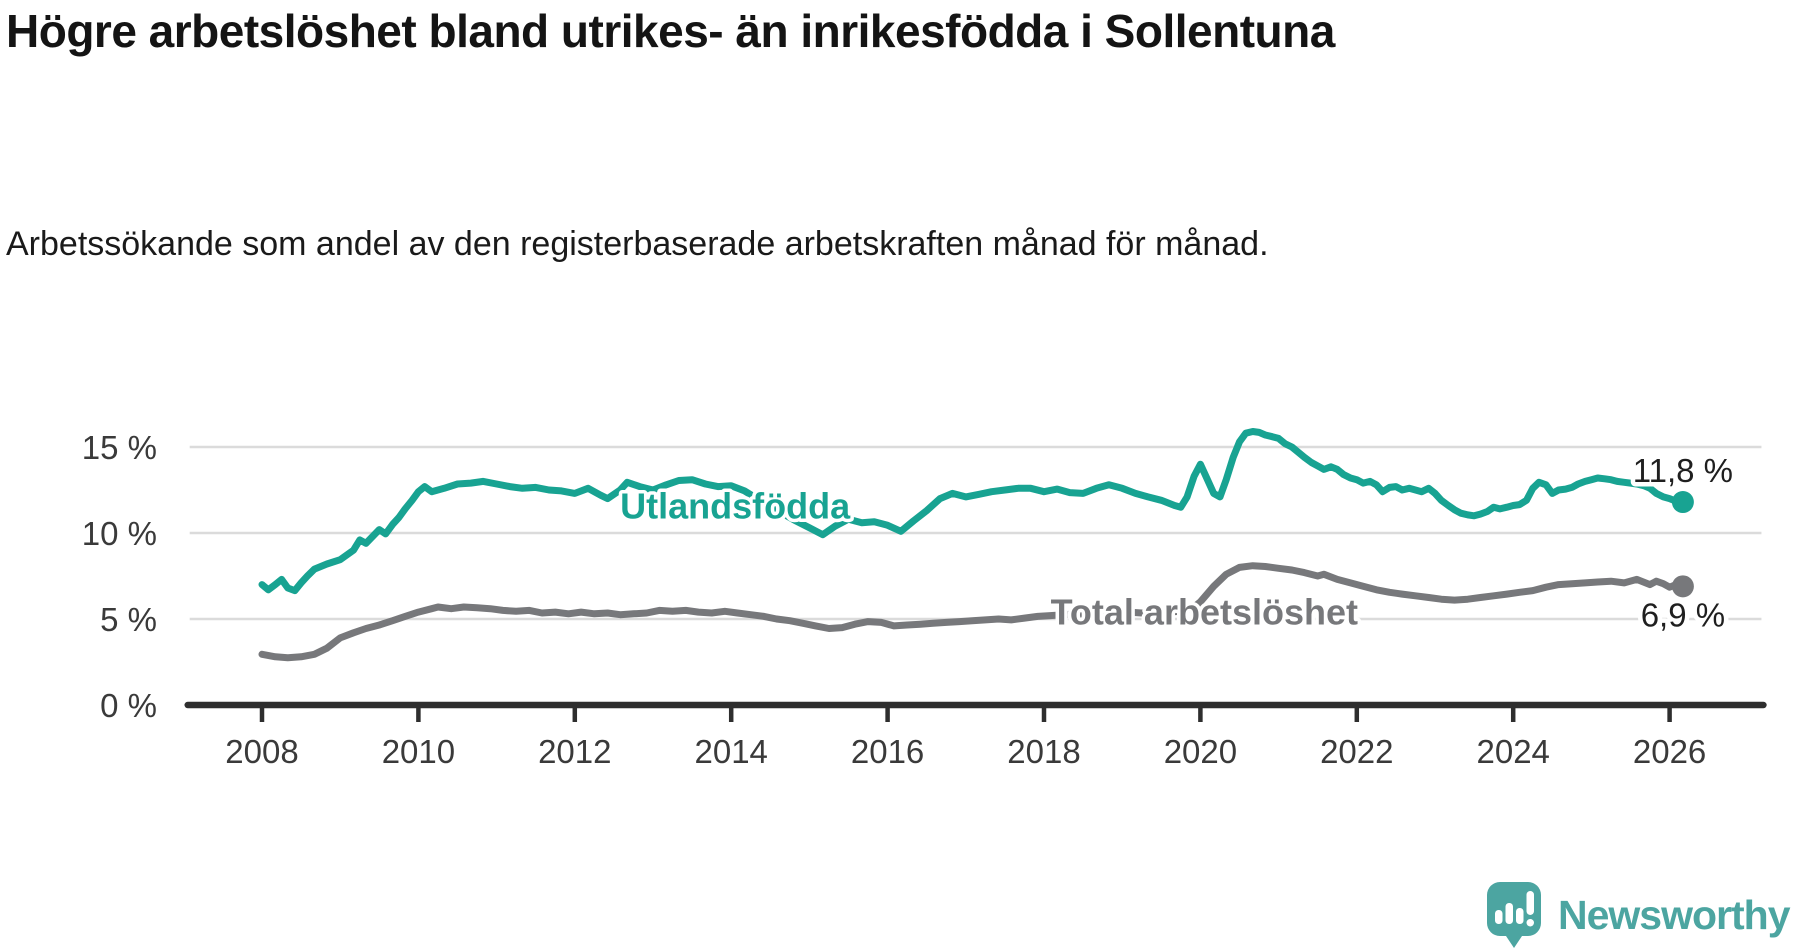 This screenshot has height=948, width=1800. I want to click on y-axis-label: 5 %, so click(128, 619).